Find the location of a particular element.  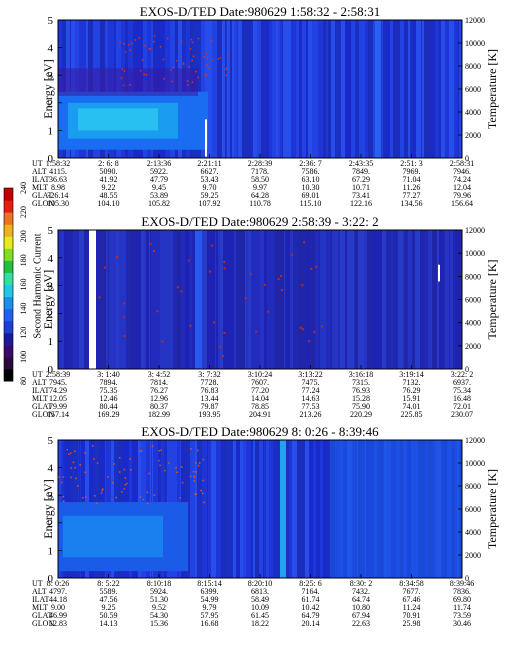

ephemeris-value: 5922. is located at coordinates (159, 171).